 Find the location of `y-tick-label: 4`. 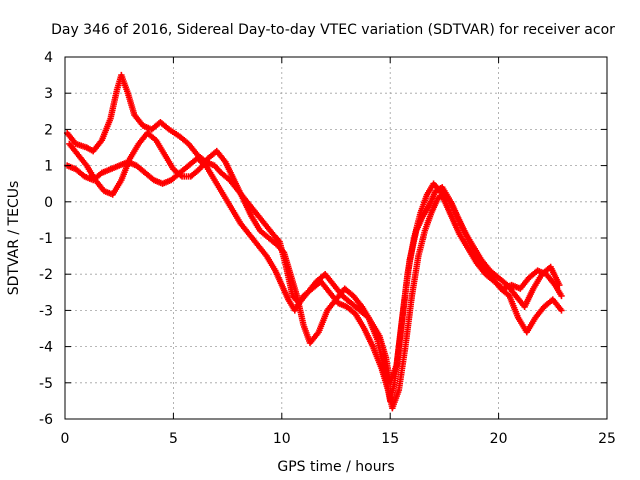

y-tick-label: 4 is located at coordinates (48, 58).